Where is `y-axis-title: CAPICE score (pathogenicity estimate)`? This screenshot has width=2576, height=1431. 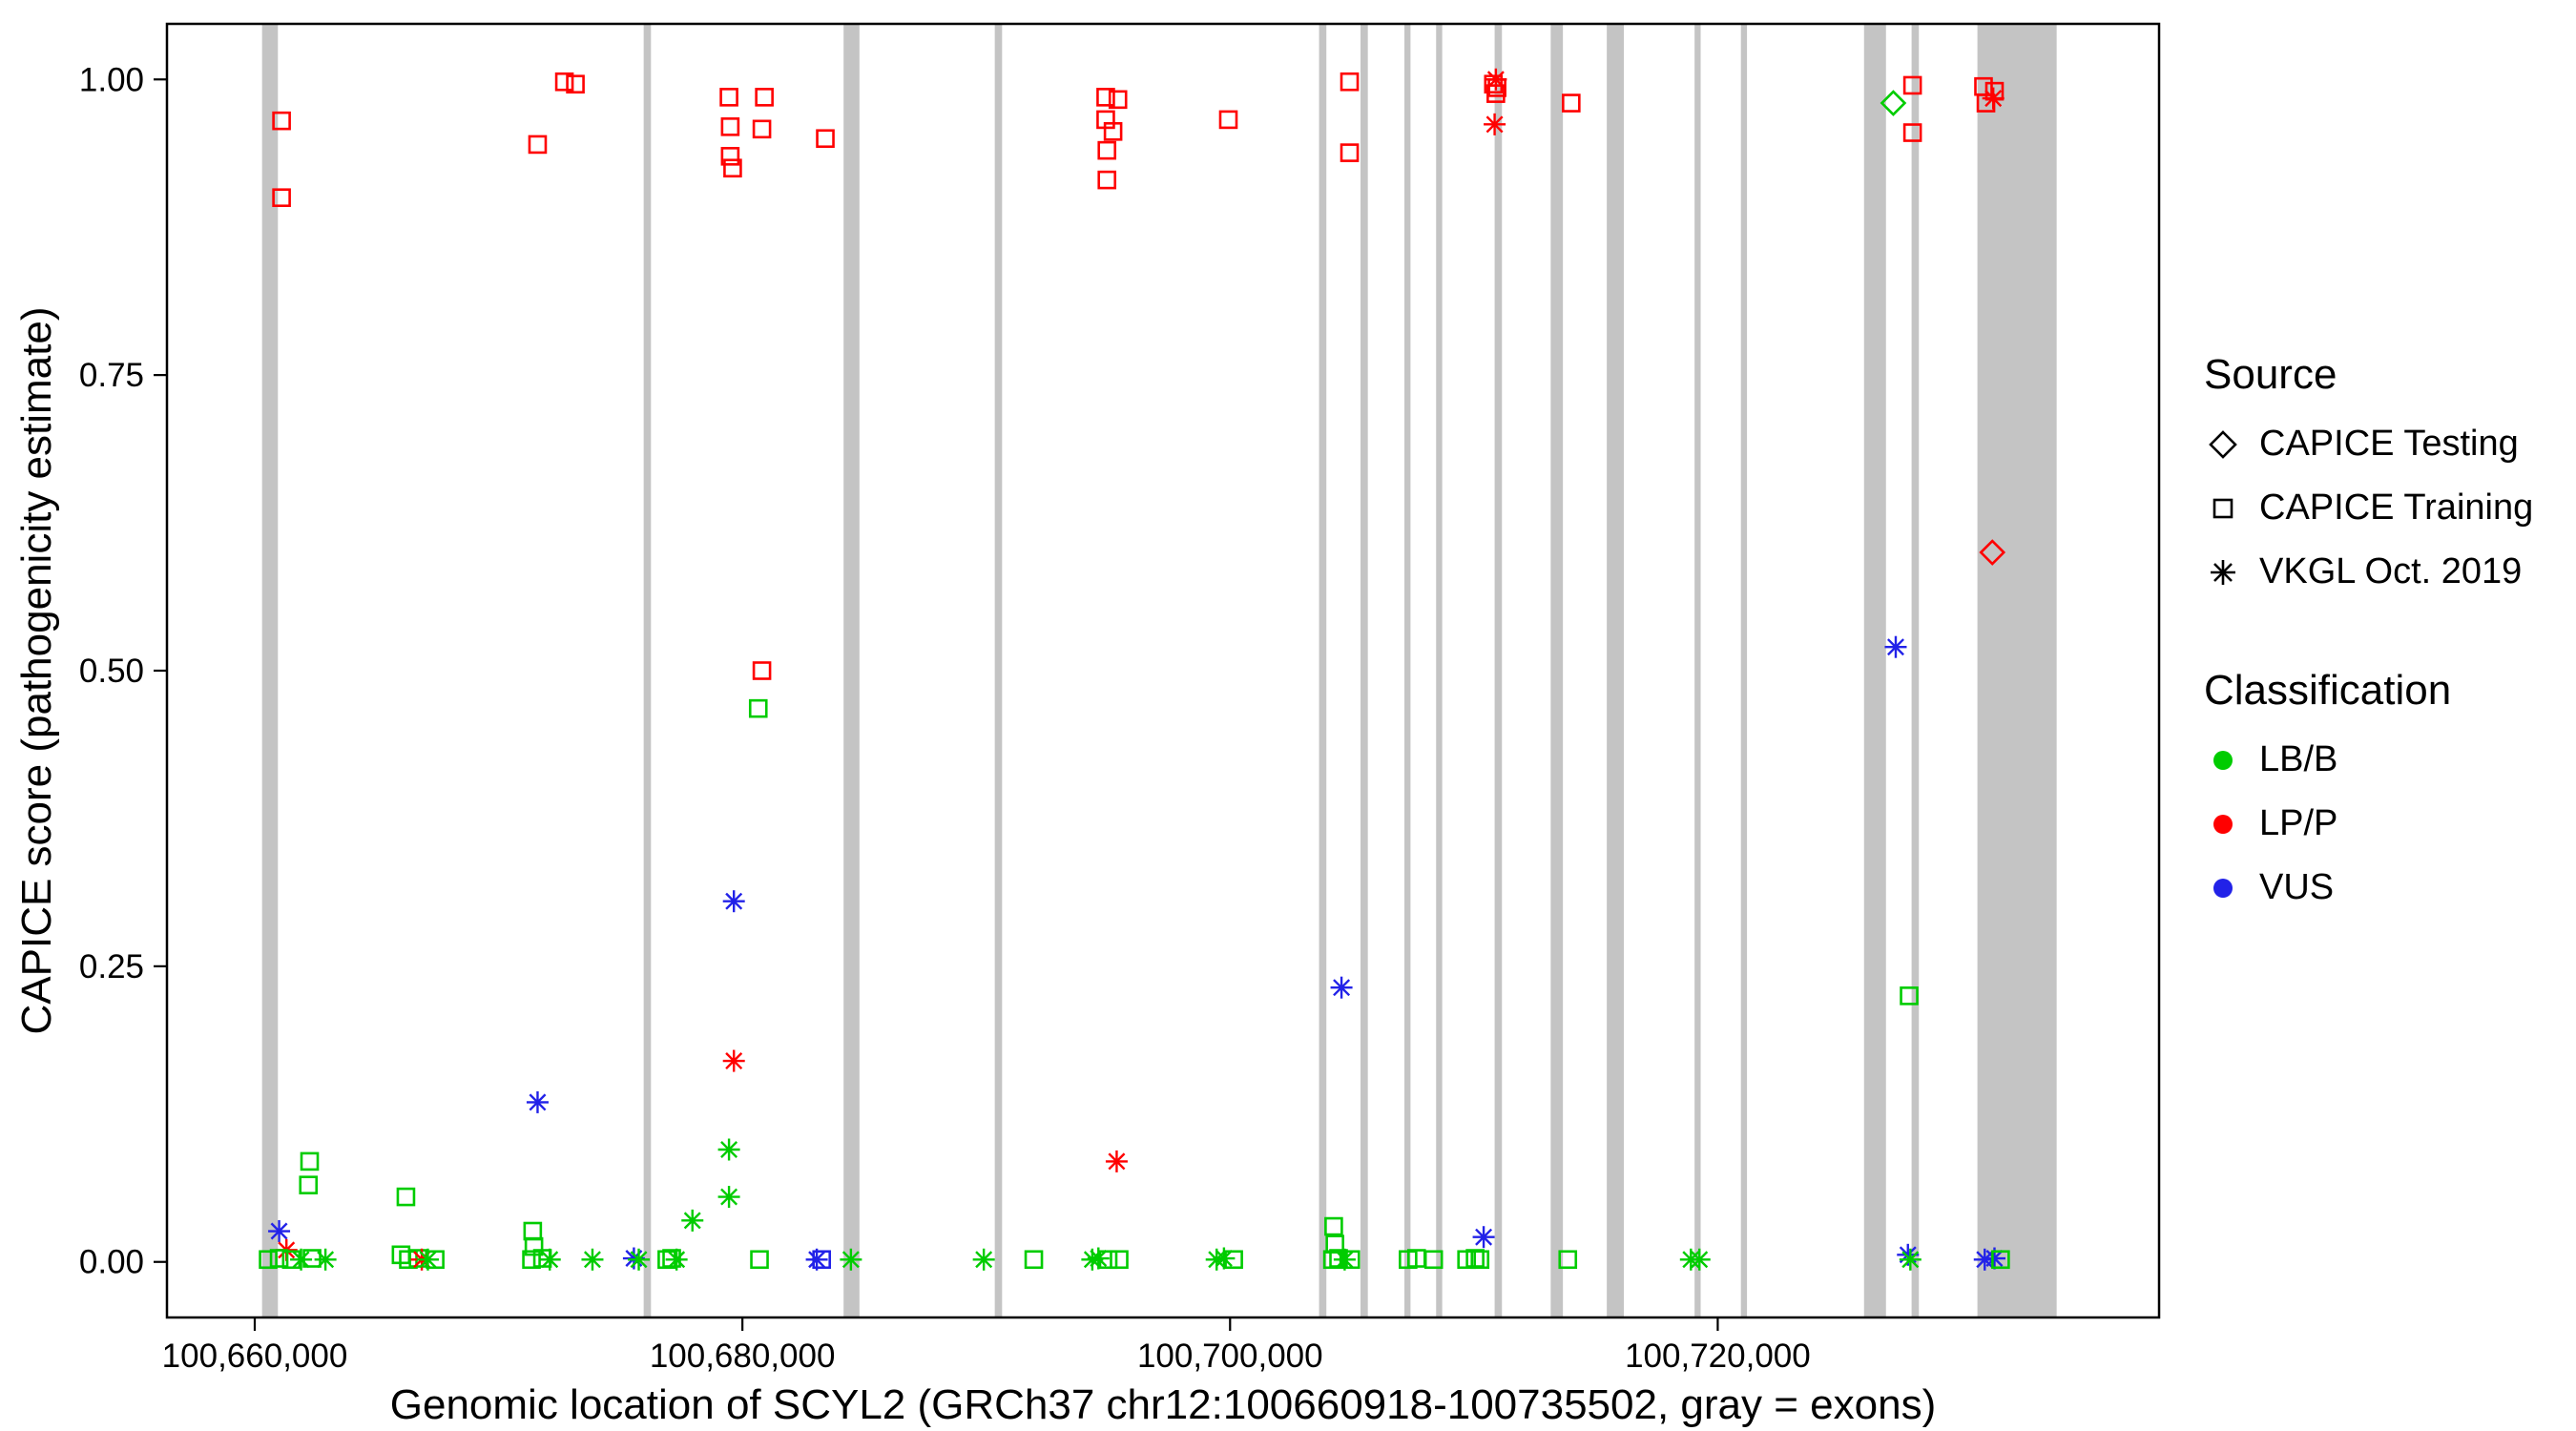 y-axis-title: CAPICE score (pathogenicity estimate) is located at coordinates (36, 670).